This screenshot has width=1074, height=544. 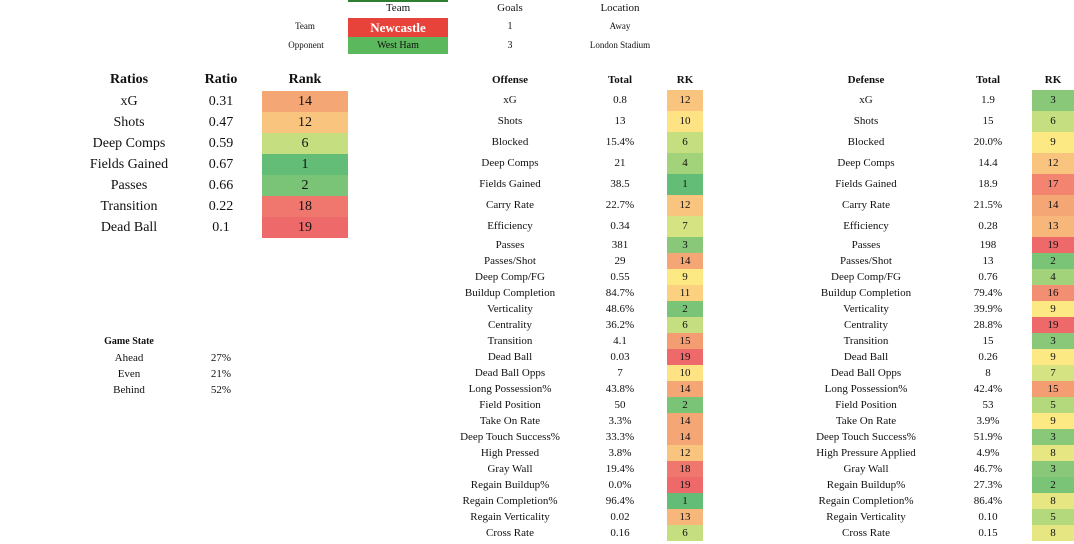 What do you see at coordinates (305, 164) in the screenshot?
I see `ratio-row-rank: 1` at bounding box center [305, 164].